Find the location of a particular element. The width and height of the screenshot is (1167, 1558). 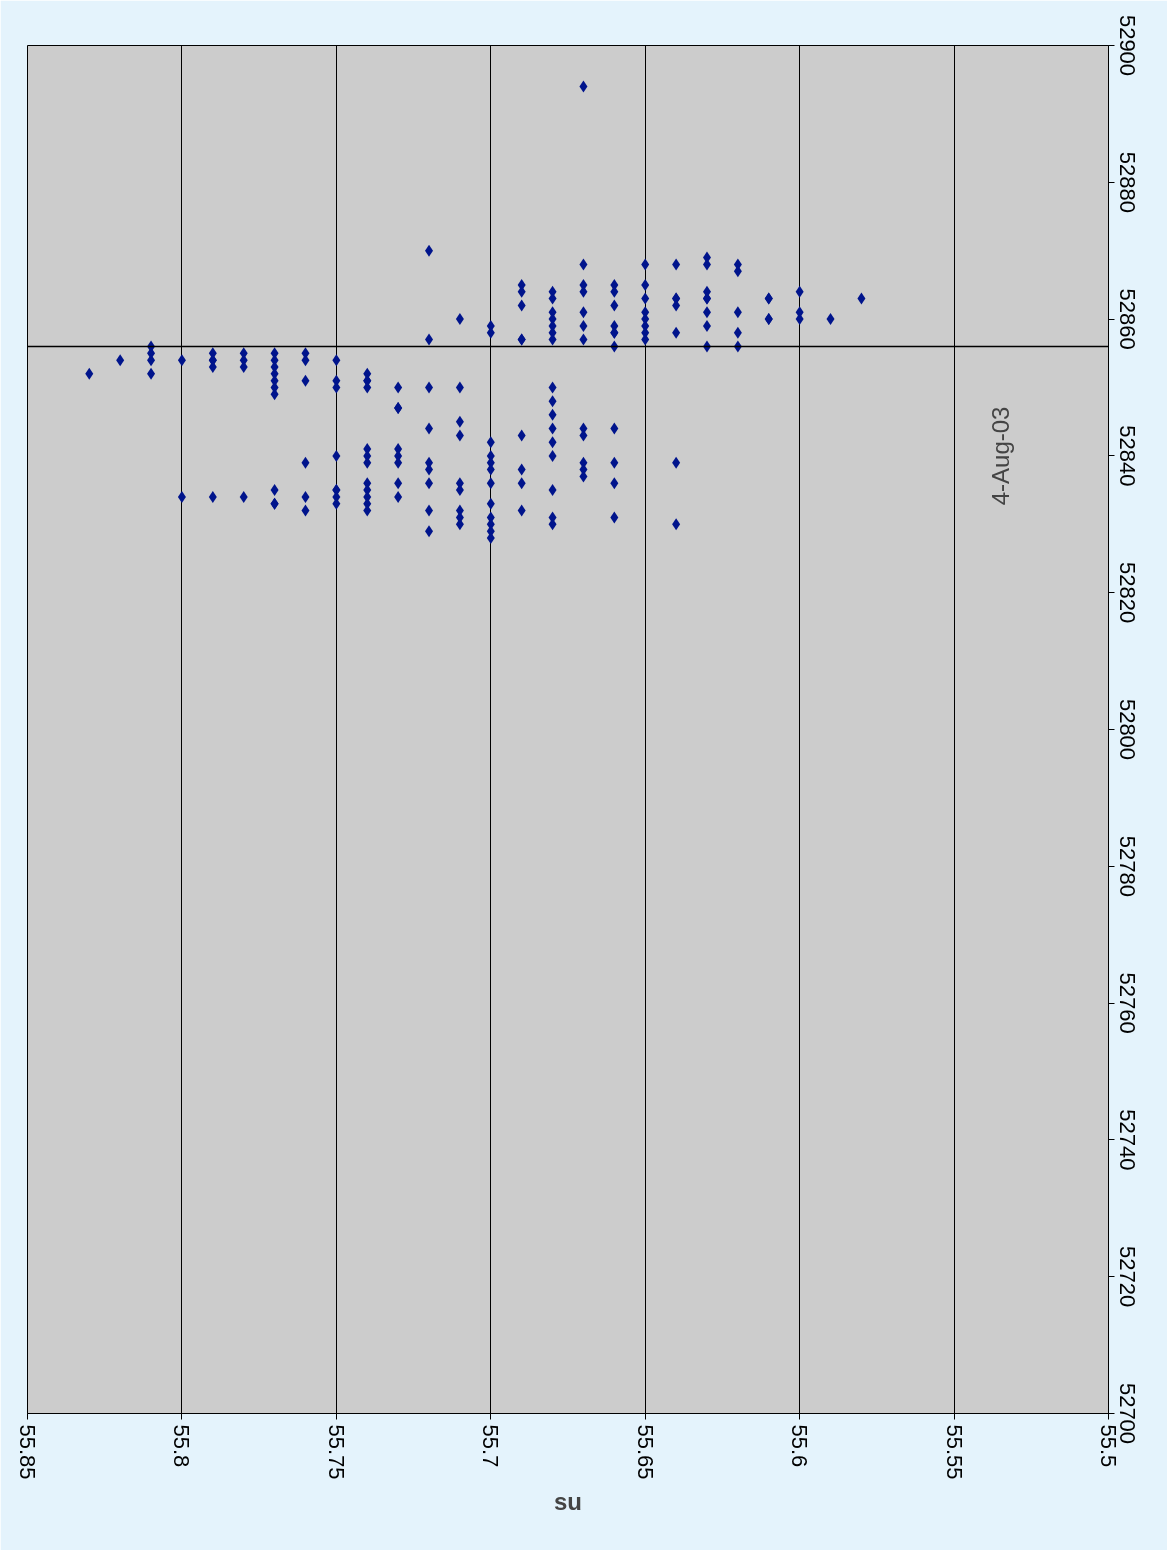

y-tick-label: 52860 is located at coordinates (1127, 319).